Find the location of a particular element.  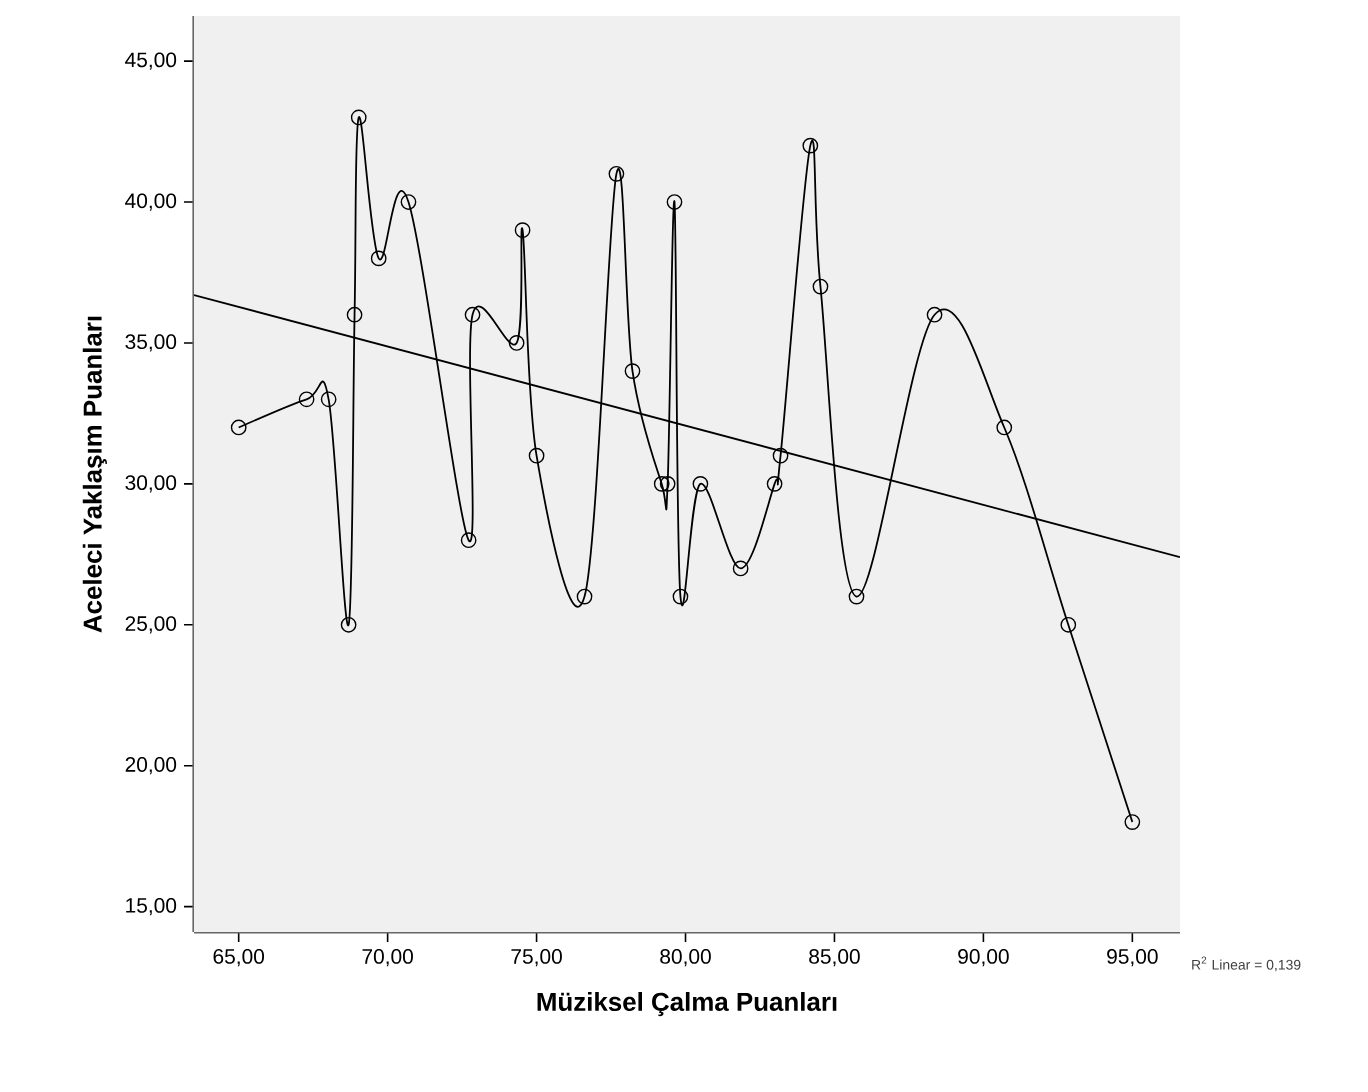

y-axis-title: Aceleci Yaklaşım Puanları is located at coordinates (94, 474).